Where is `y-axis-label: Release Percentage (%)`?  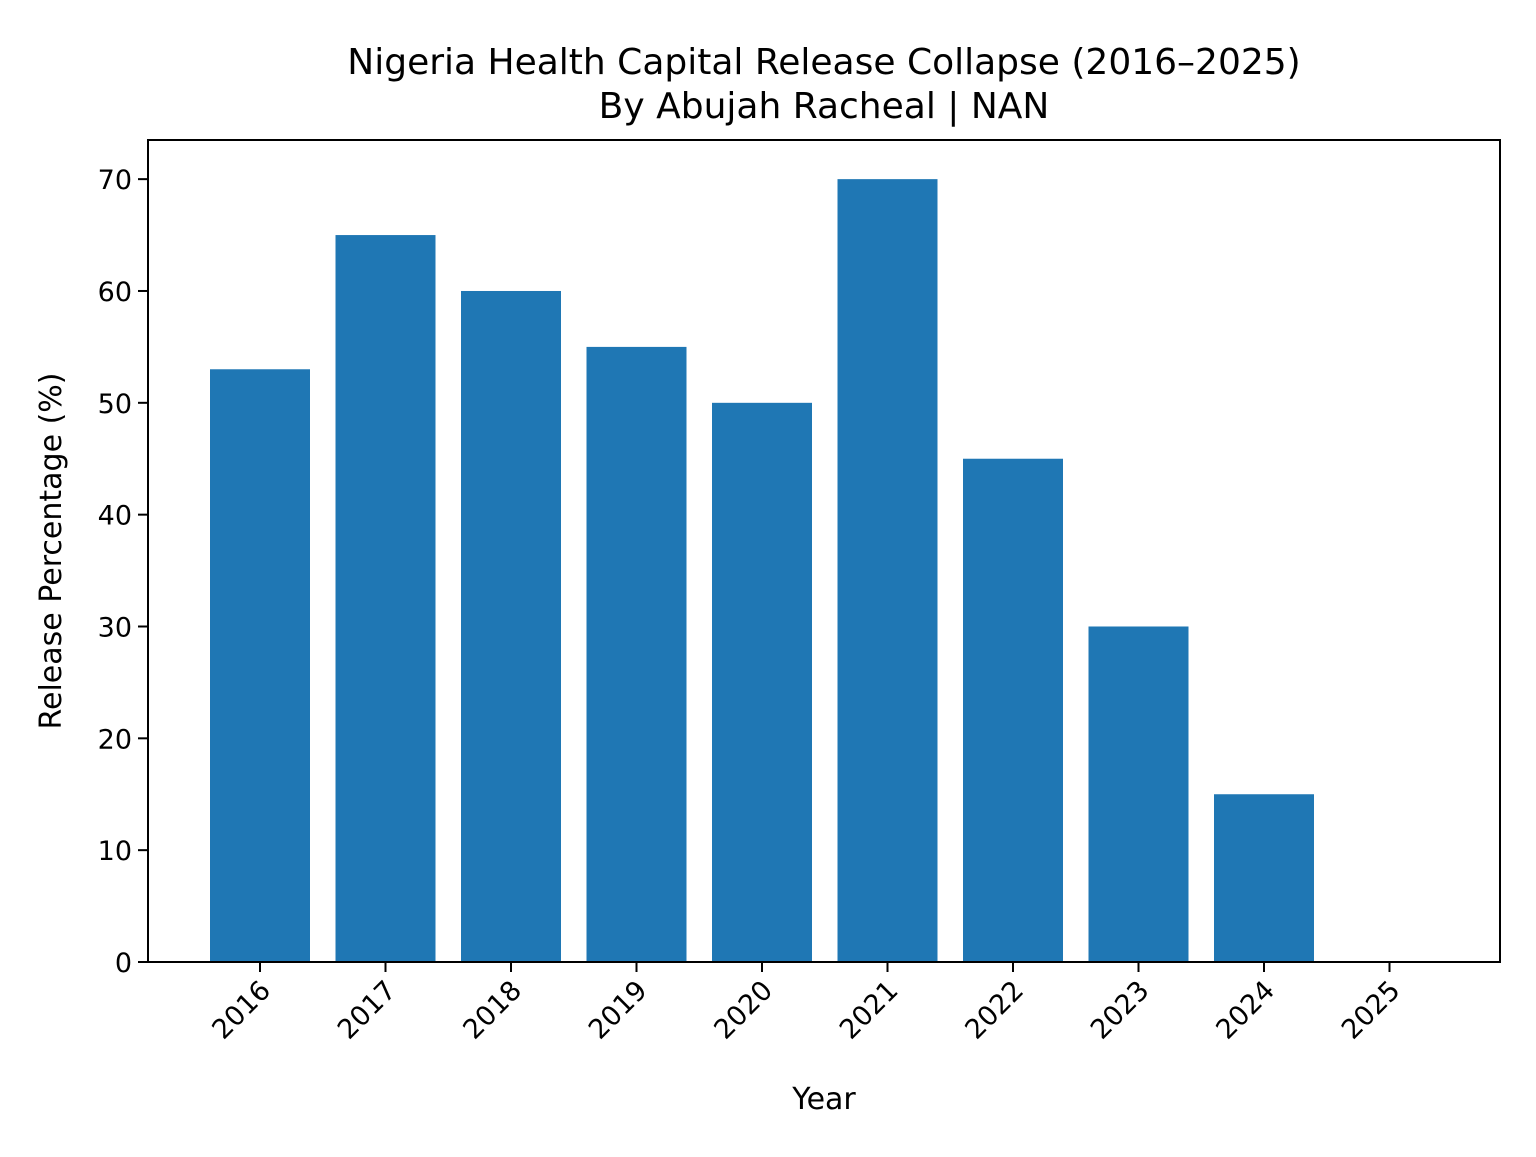 y-axis-label: Release Percentage (%) is located at coordinates (51, 551).